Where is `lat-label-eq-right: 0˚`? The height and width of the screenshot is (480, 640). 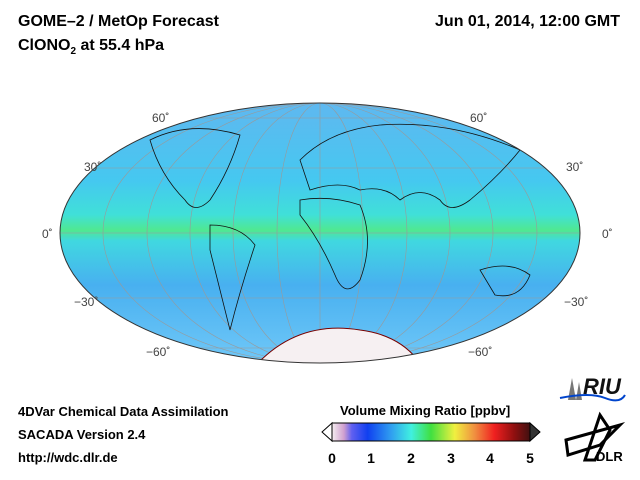 lat-label-eq-right: 0˚ is located at coordinates (607, 234).